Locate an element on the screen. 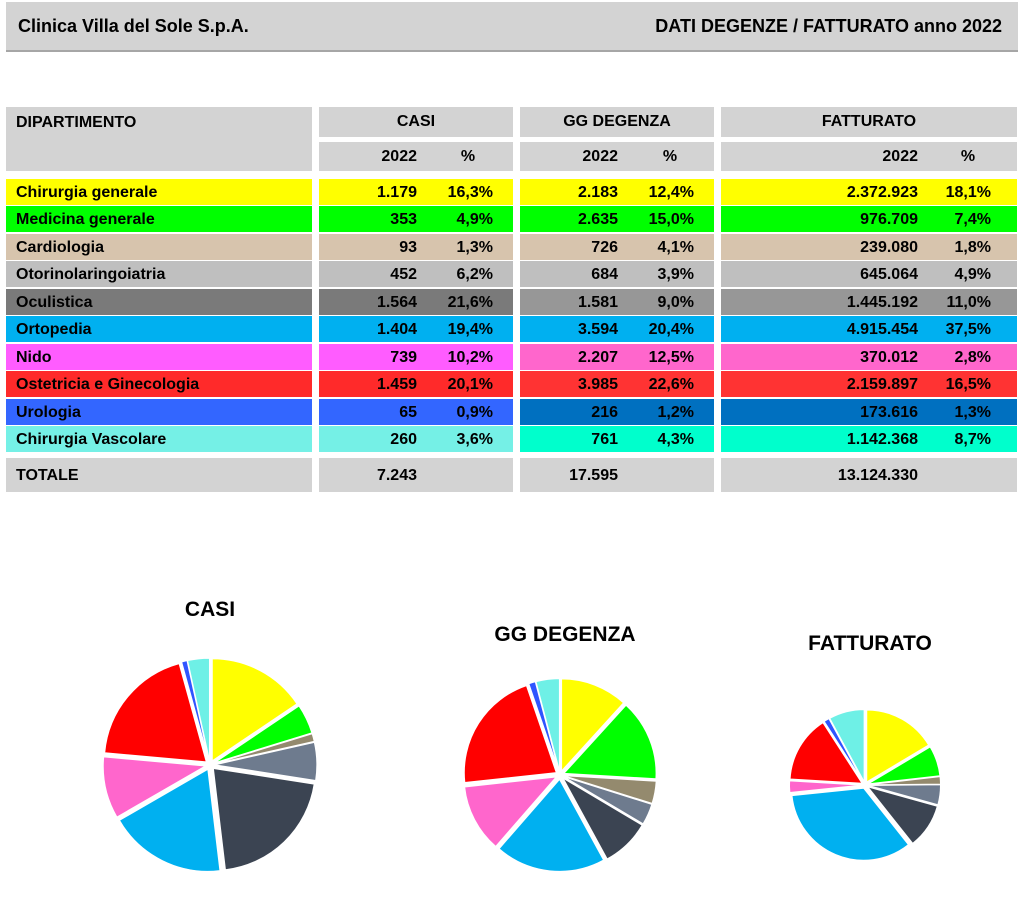  gg-pct: 12,5% is located at coordinates (671, 357).